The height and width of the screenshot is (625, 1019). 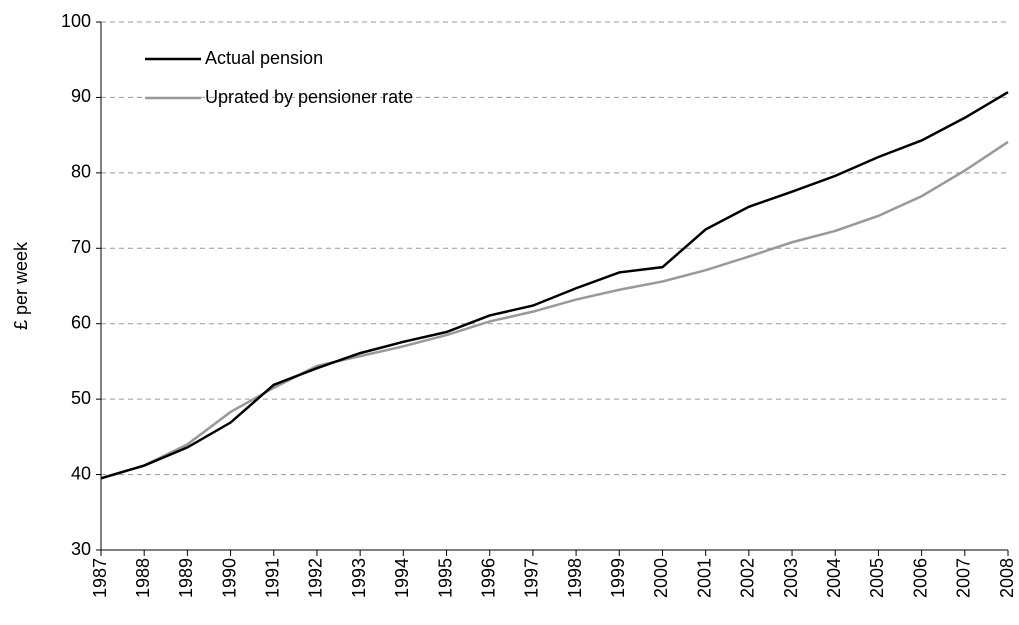 I want to click on x-tick-label: 1994, so click(x=402, y=578).